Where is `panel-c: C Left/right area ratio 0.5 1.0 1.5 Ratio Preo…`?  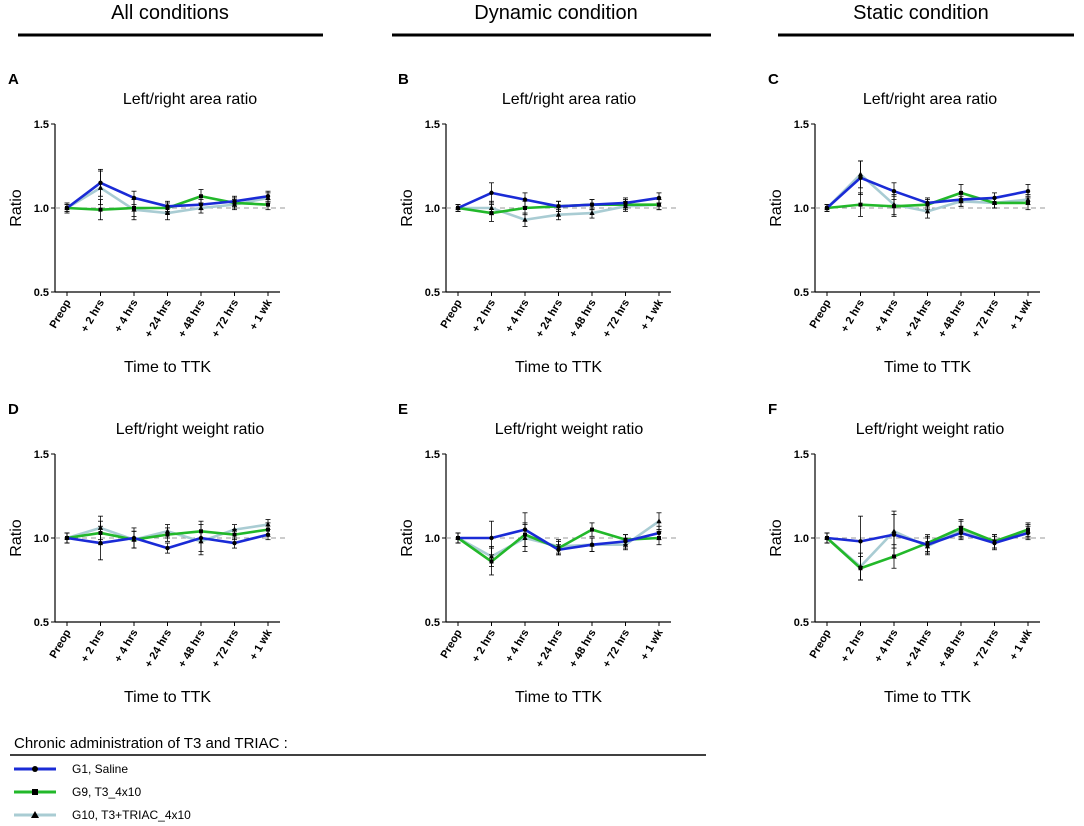
panel-c: C Left/right area ratio 0.5 1.0 1.5 Ratio Preo… is located at coordinates (907, 223).